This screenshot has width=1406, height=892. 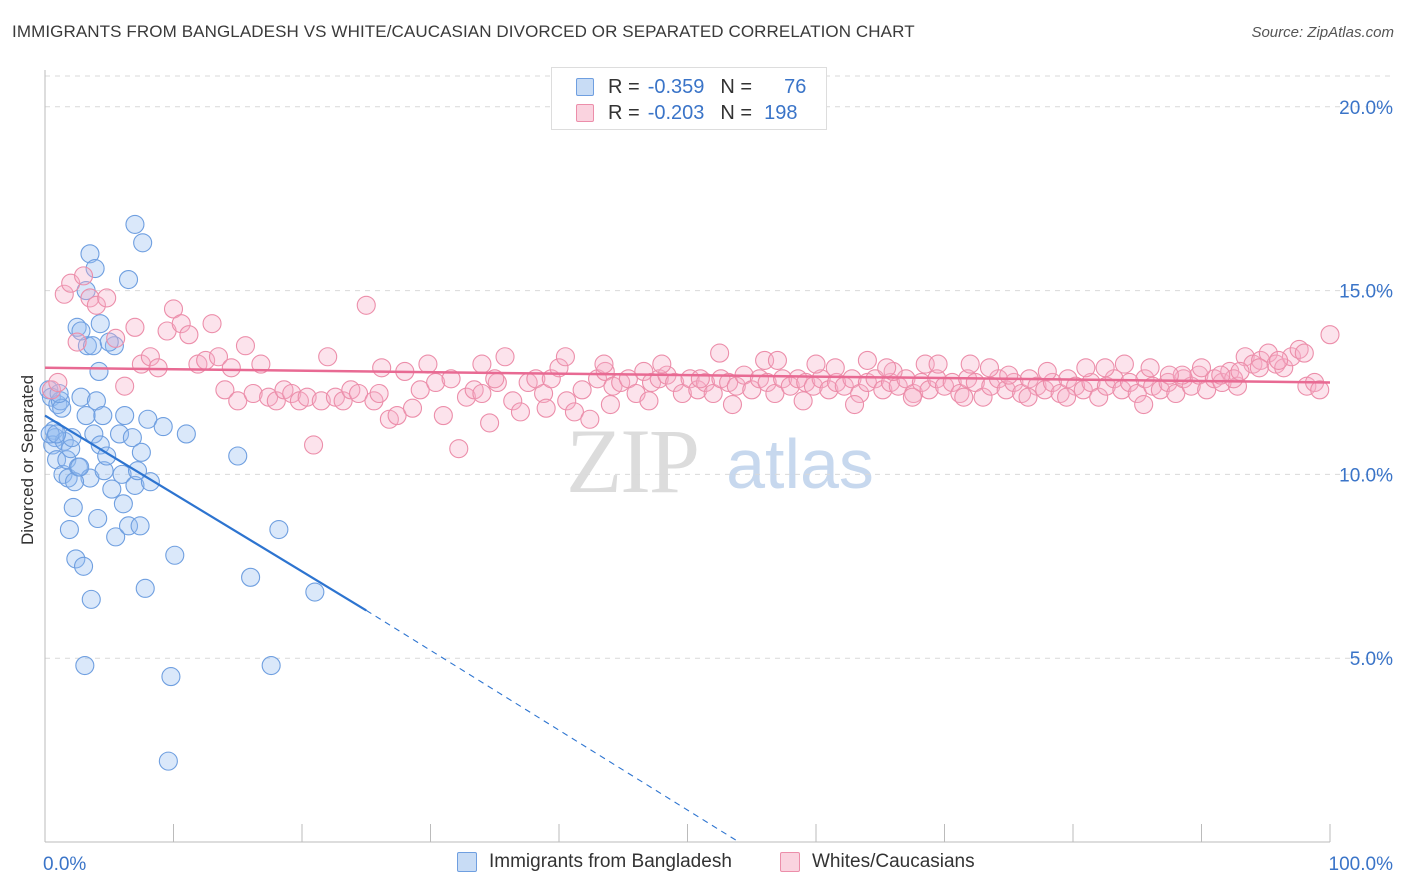 I want to click on correlation-legend: R = -0.359 N = 76 R = -0.203 N = 198, so click(x=689, y=98).